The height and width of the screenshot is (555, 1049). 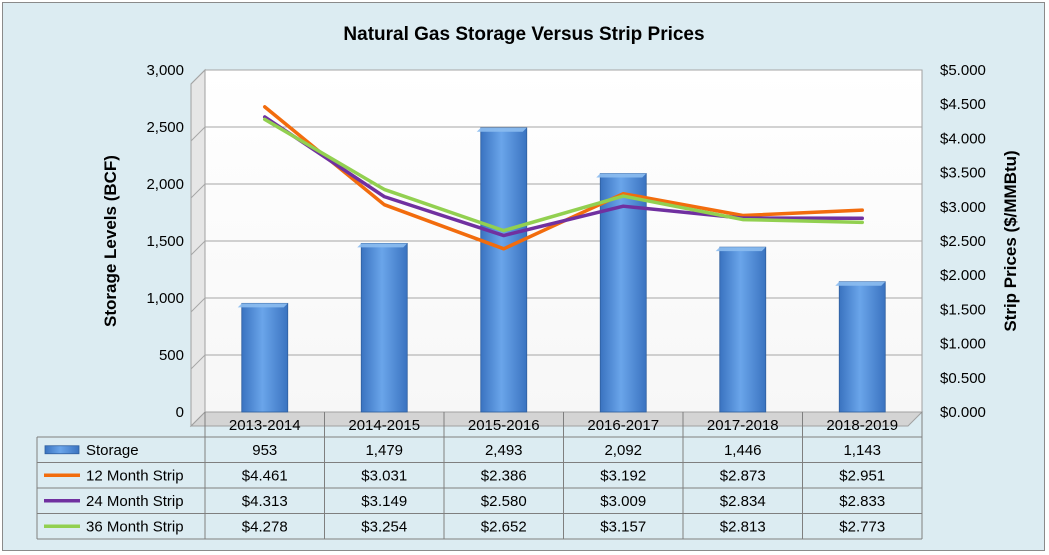 What do you see at coordinates (623, 425) in the screenshot?
I see `x-tick-label: 2016-2017` at bounding box center [623, 425].